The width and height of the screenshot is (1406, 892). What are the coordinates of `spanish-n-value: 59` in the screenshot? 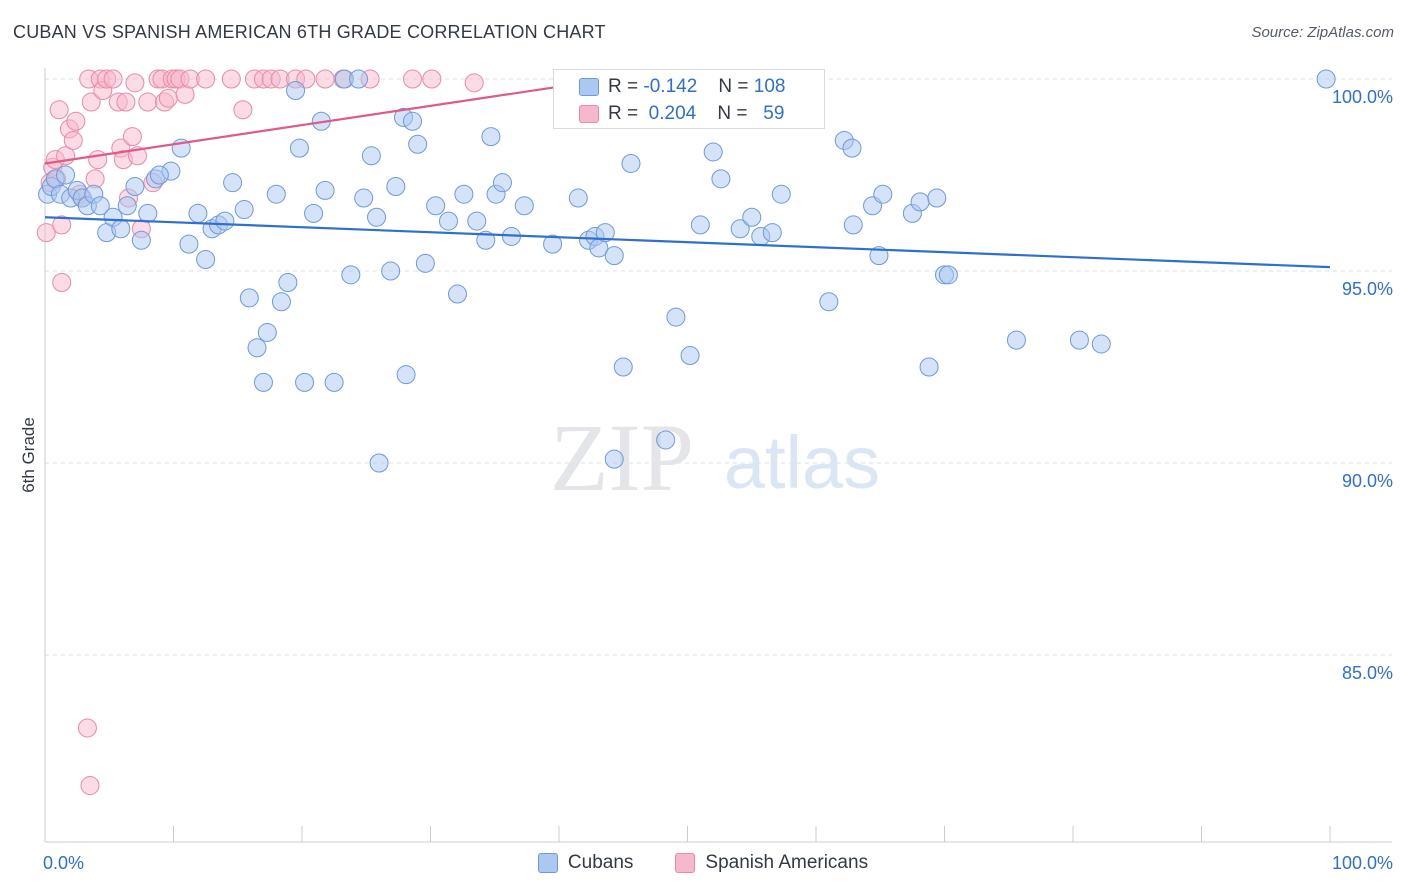 It's located at (774, 113).